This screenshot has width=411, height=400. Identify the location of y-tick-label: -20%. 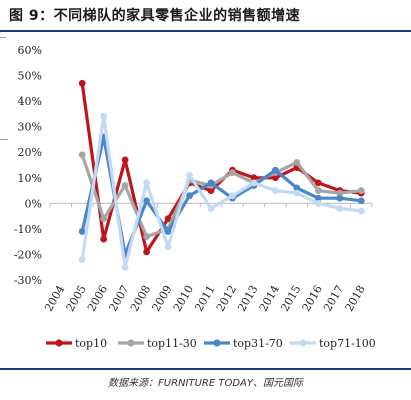
(28, 254).